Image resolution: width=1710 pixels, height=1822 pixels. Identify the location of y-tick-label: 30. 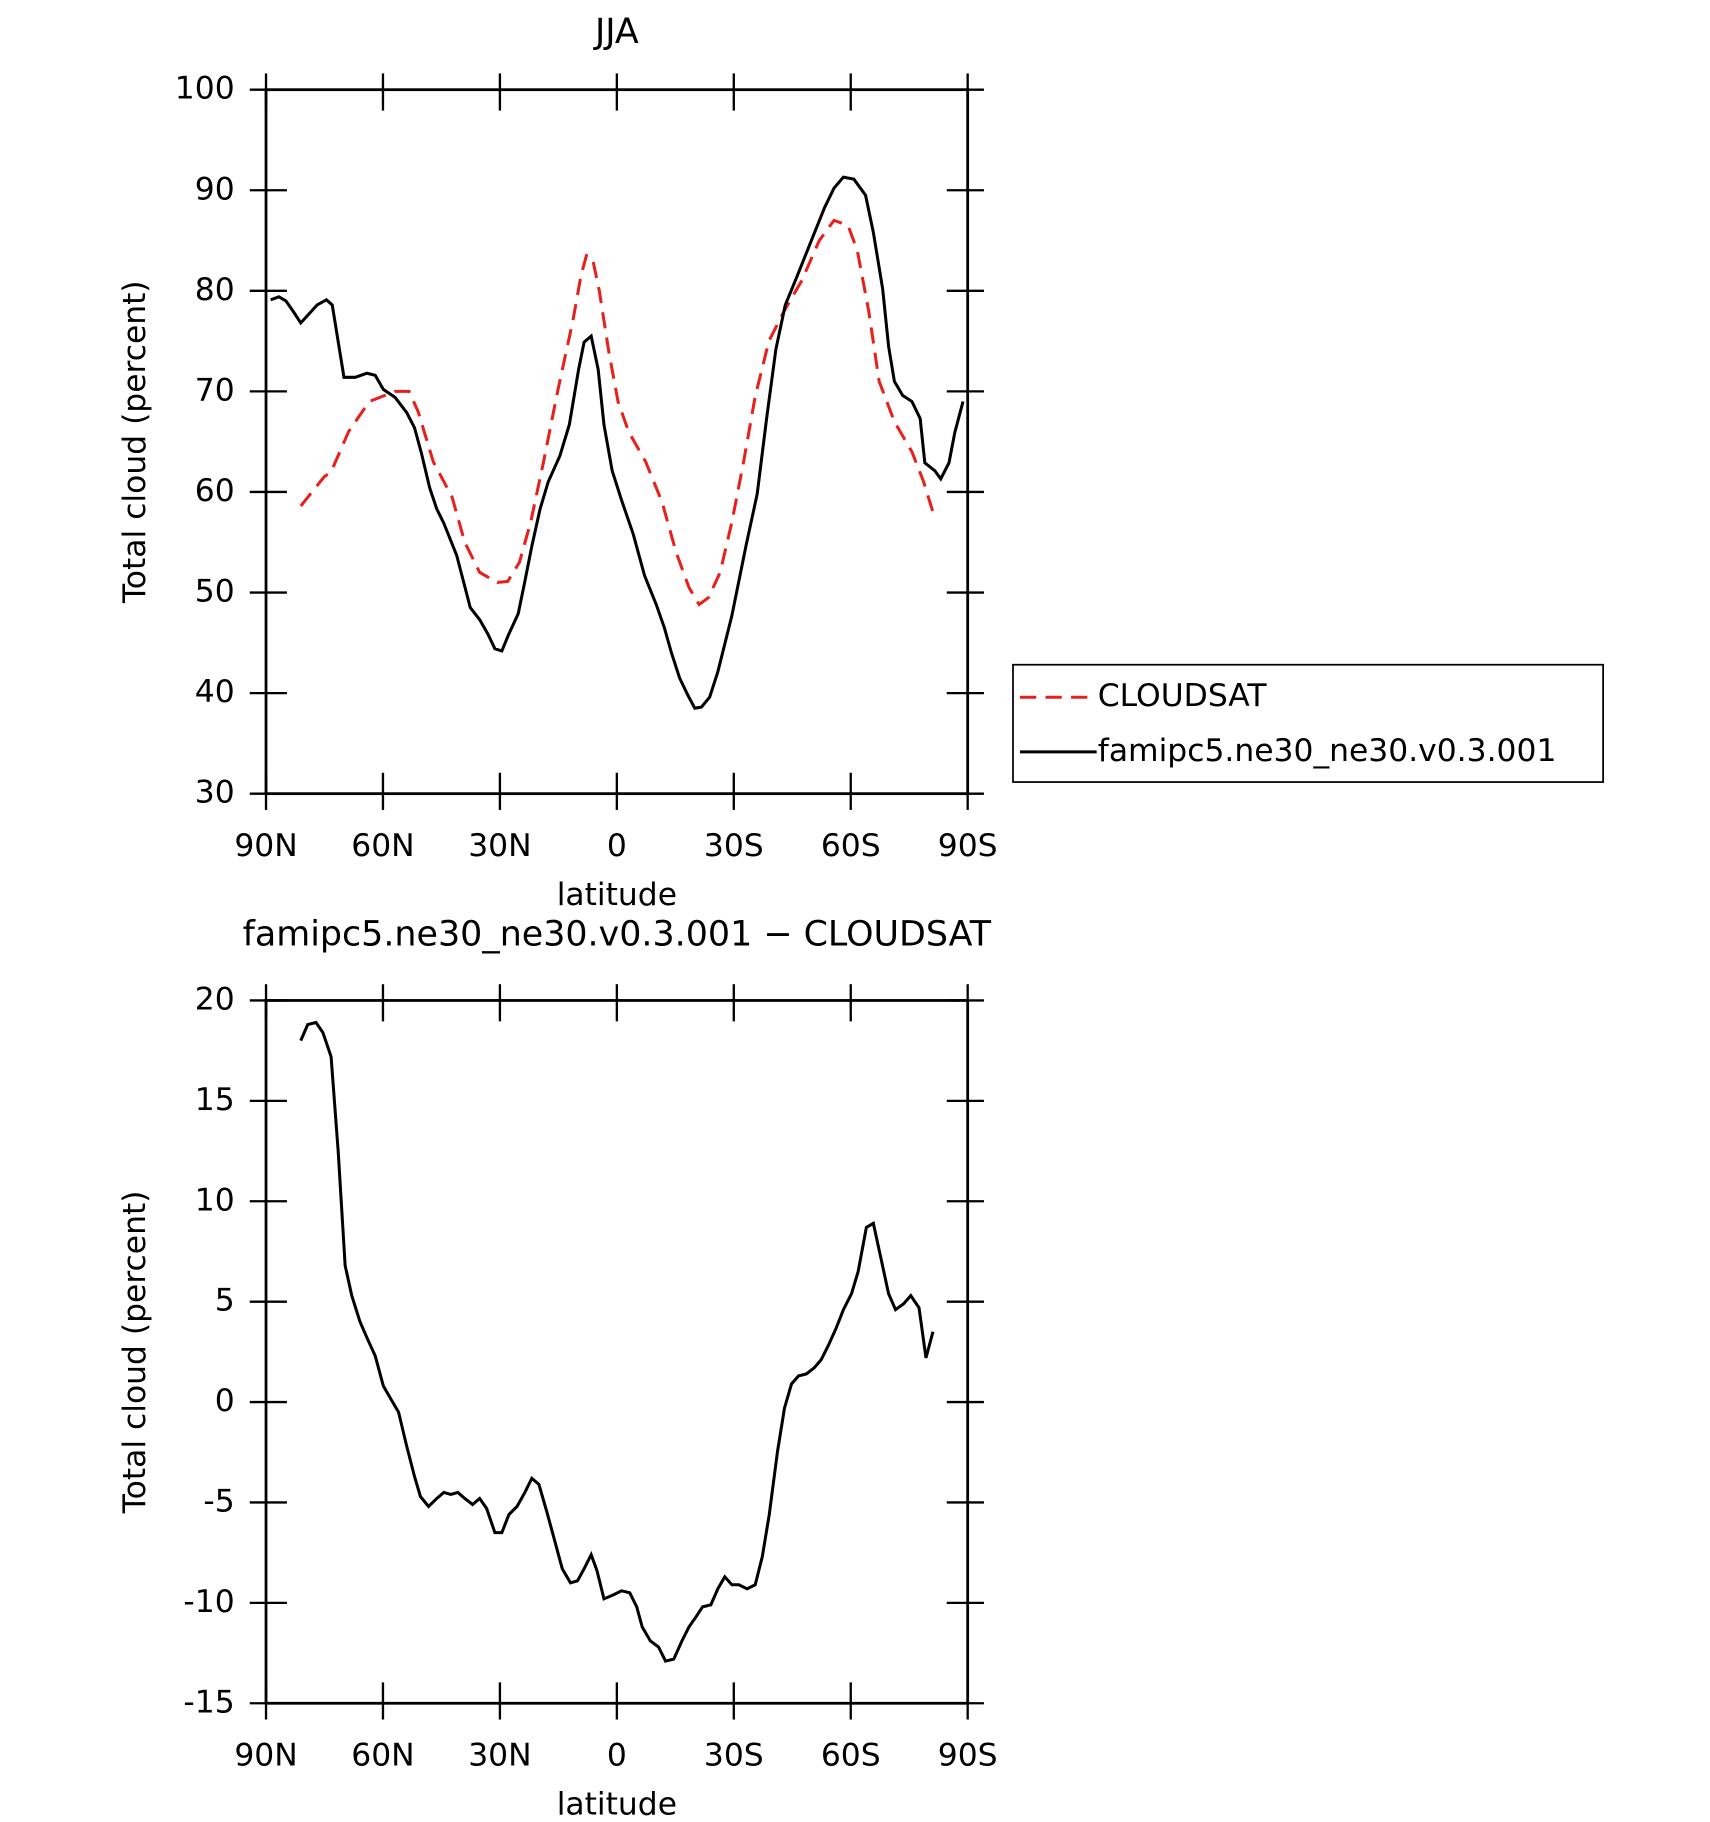
(215, 793).